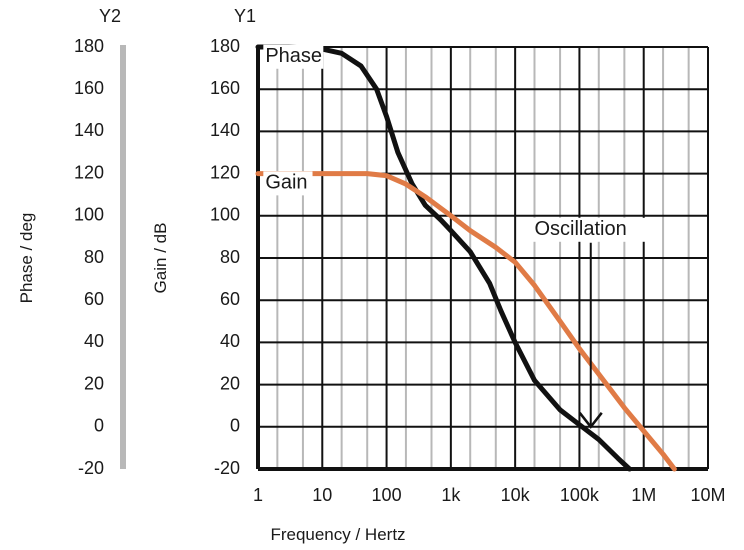  I want to click on y1-tick-label: 60, so click(230, 299).